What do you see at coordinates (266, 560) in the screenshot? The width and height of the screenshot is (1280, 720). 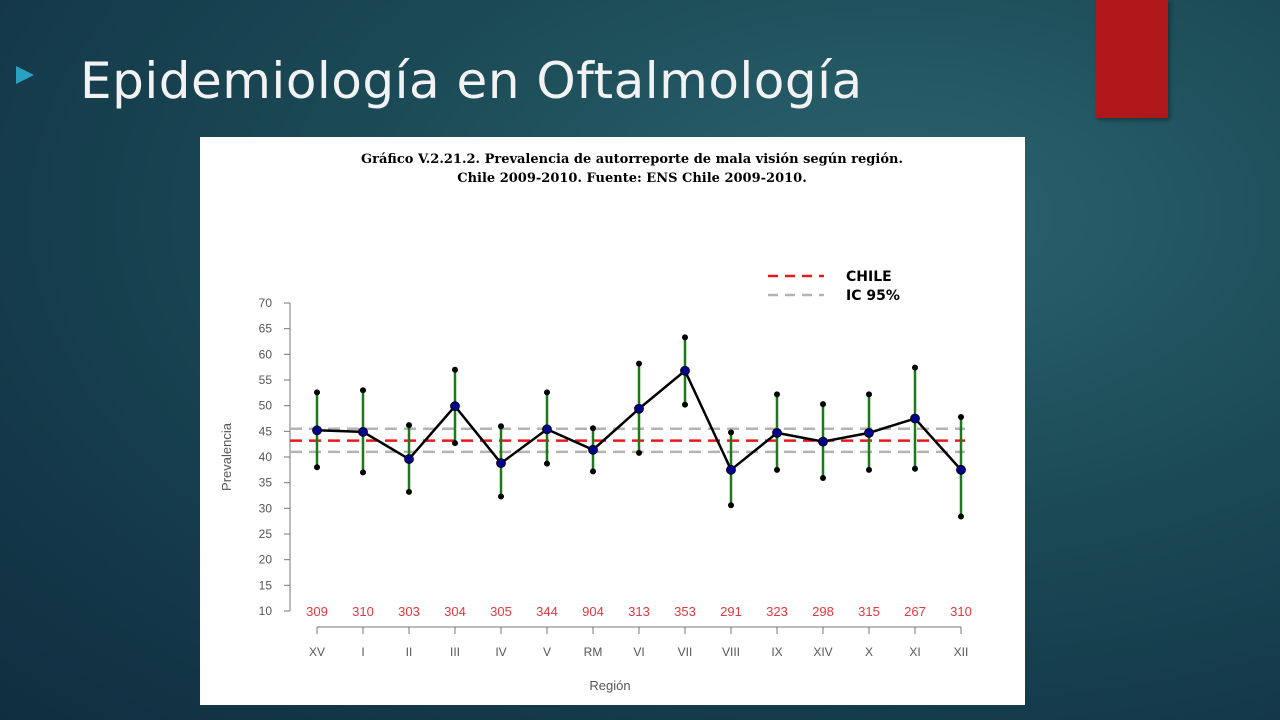 I see `y-tick-label: 20` at bounding box center [266, 560].